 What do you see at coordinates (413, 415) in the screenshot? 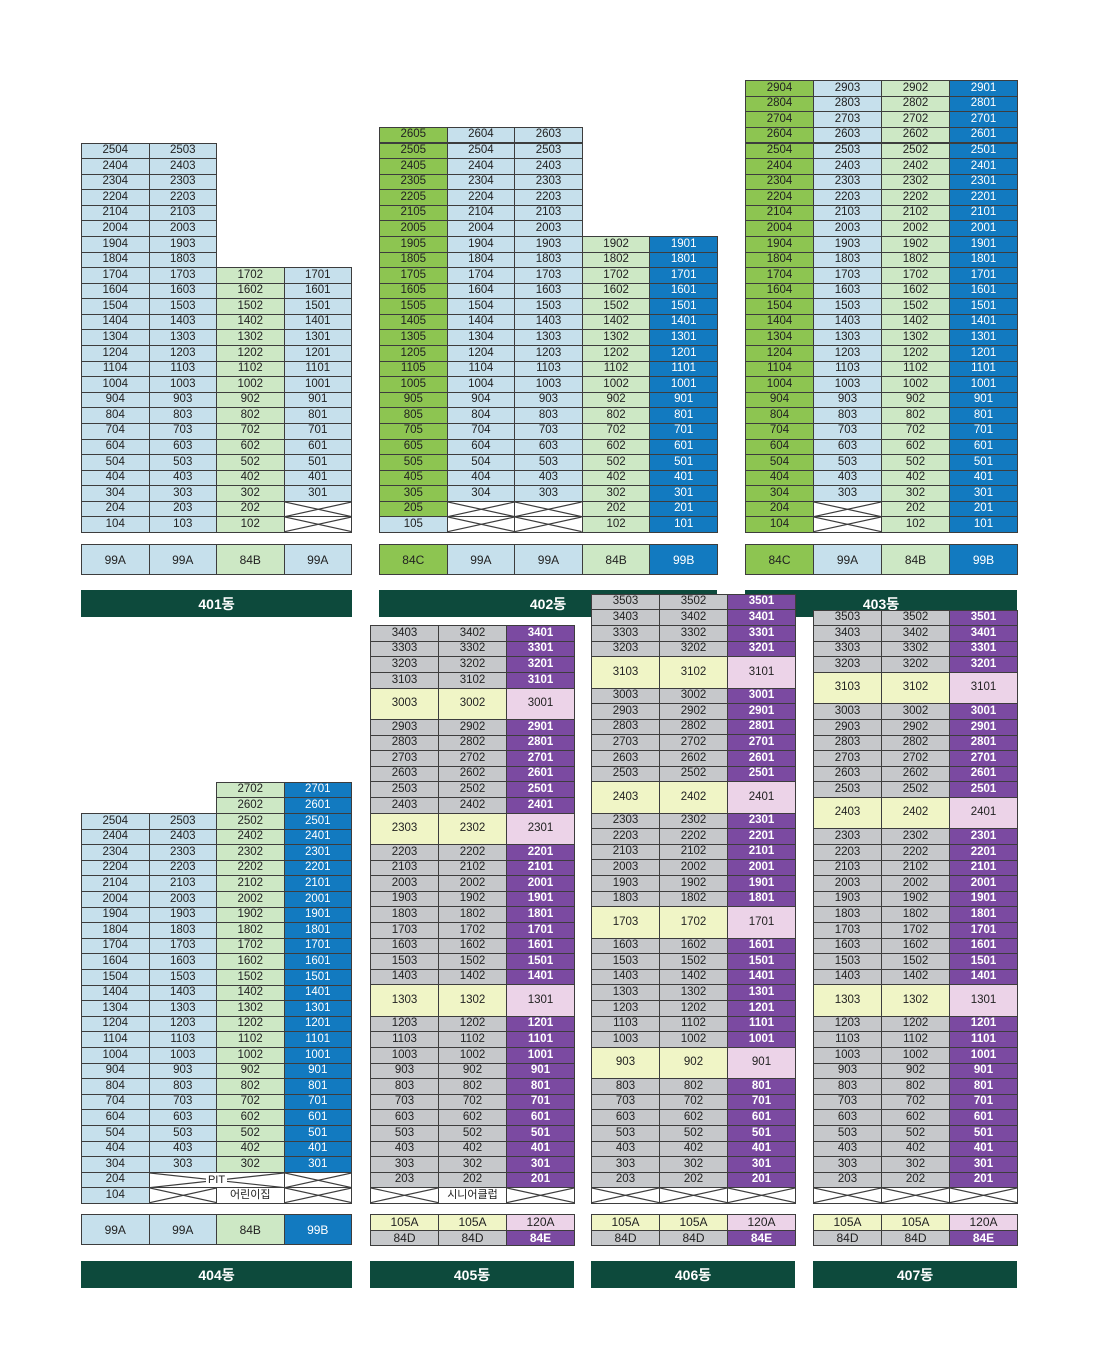
I see `unit-cell: 805` at bounding box center [413, 415].